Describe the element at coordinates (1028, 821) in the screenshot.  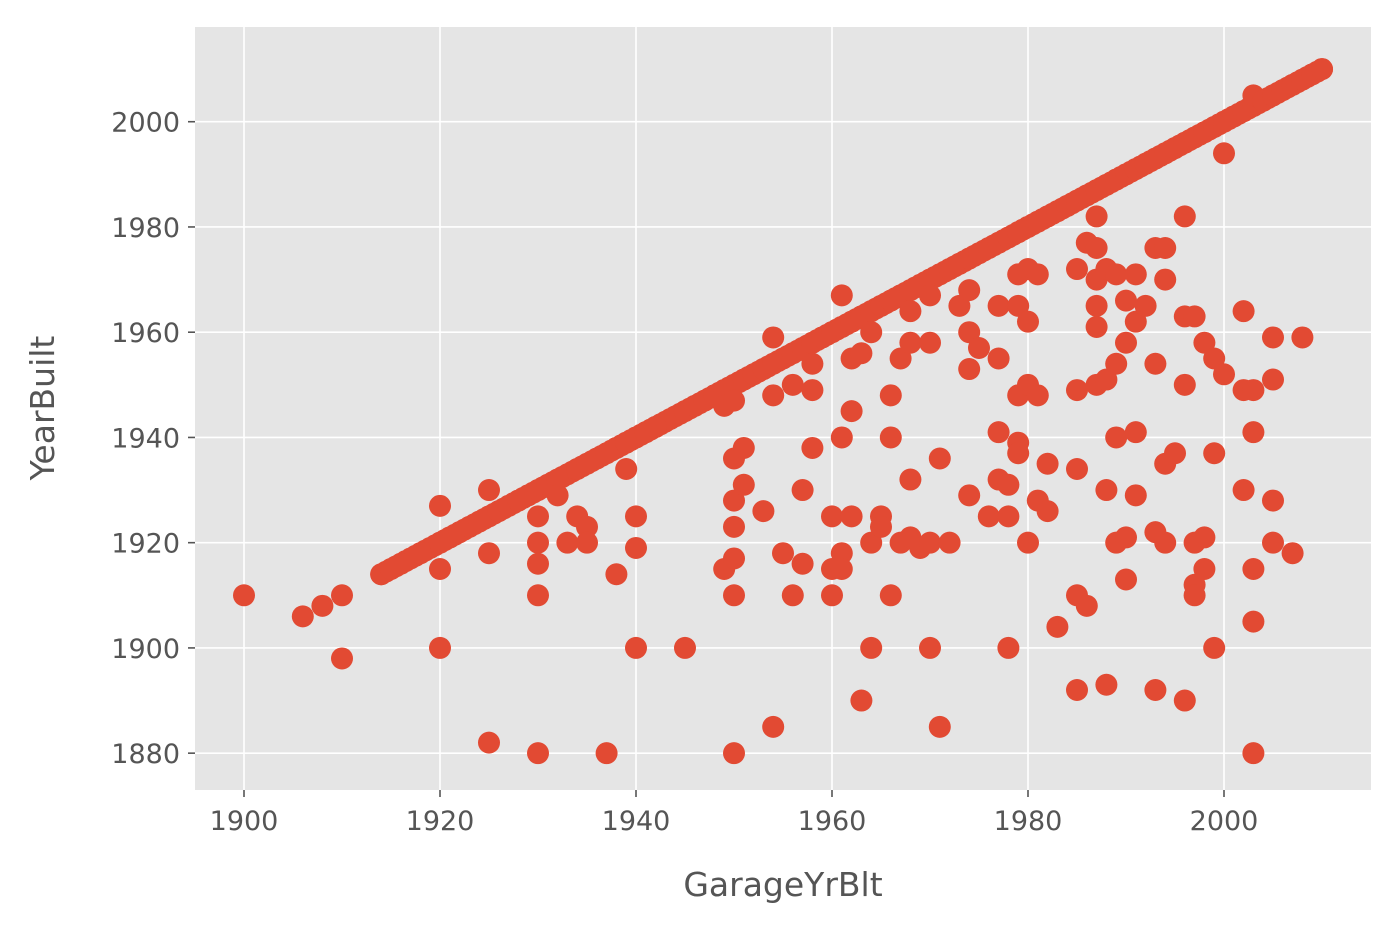
I see `x-tick-label: 1980` at that location.